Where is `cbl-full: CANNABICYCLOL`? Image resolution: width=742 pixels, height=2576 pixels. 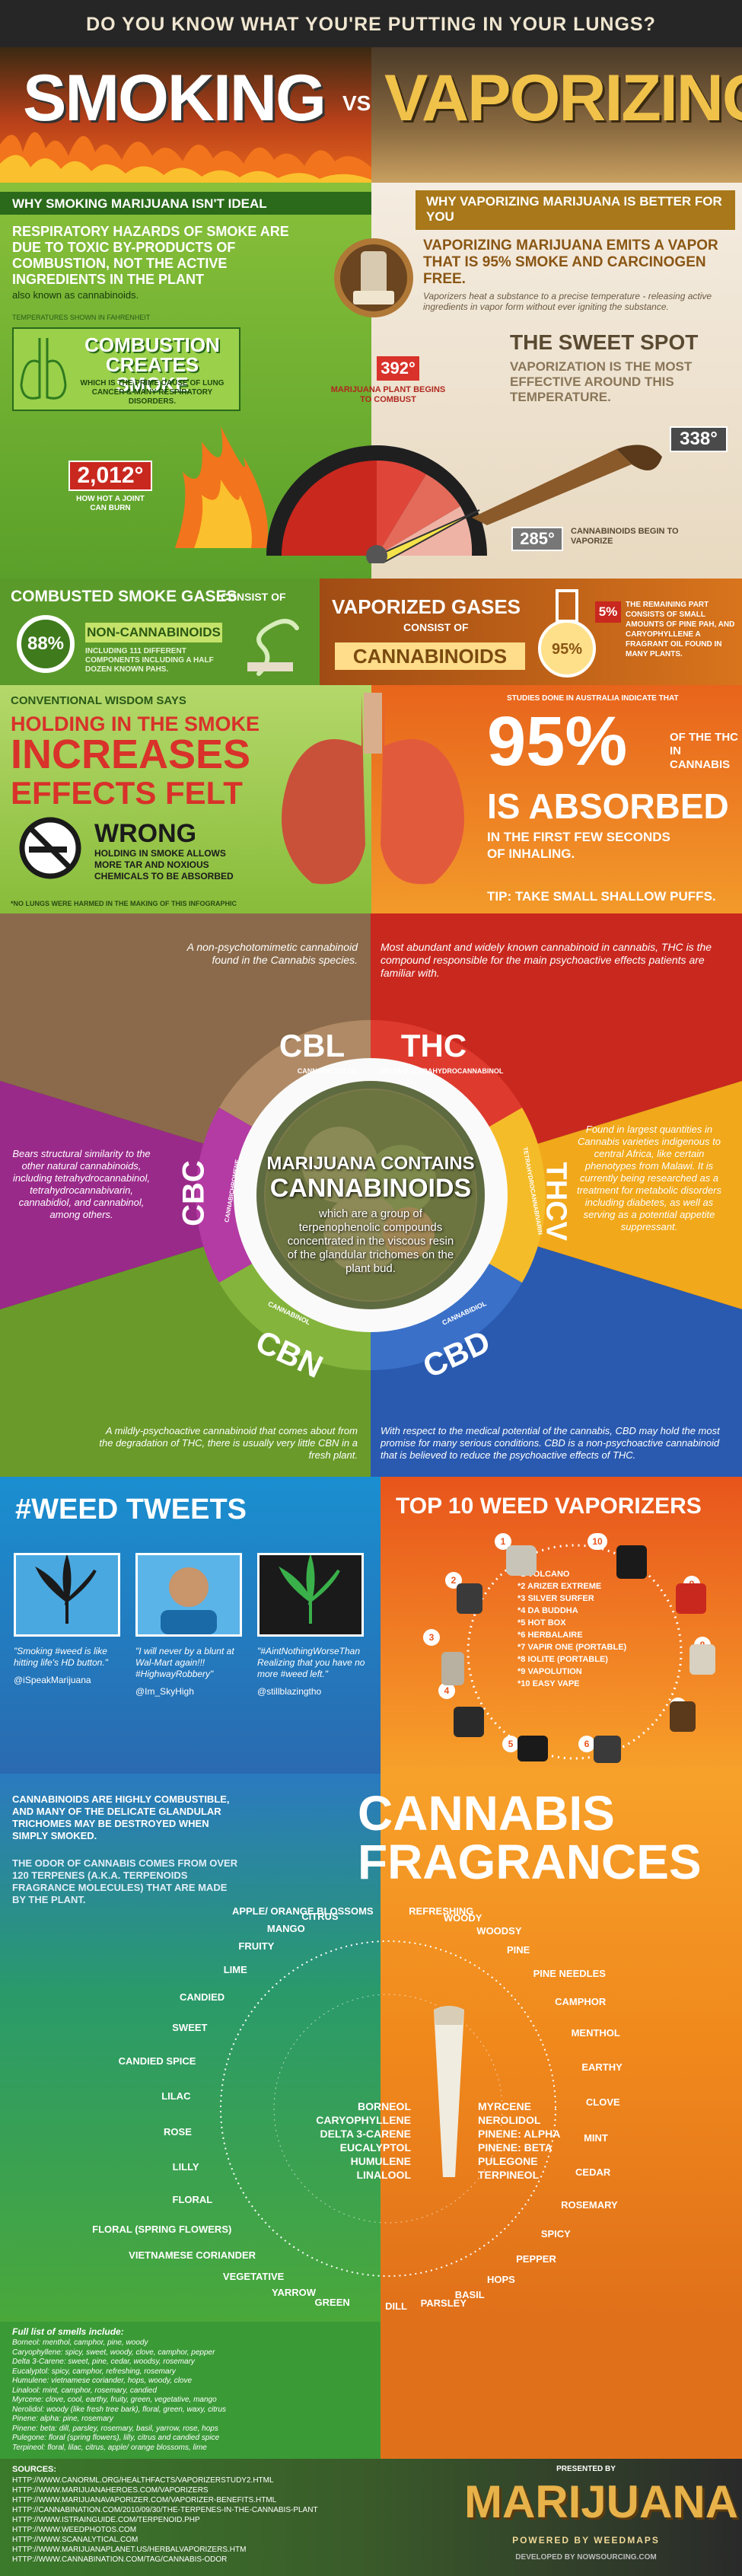
cbl-full: CANNABICYCLOL is located at coordinates (327, 1071).